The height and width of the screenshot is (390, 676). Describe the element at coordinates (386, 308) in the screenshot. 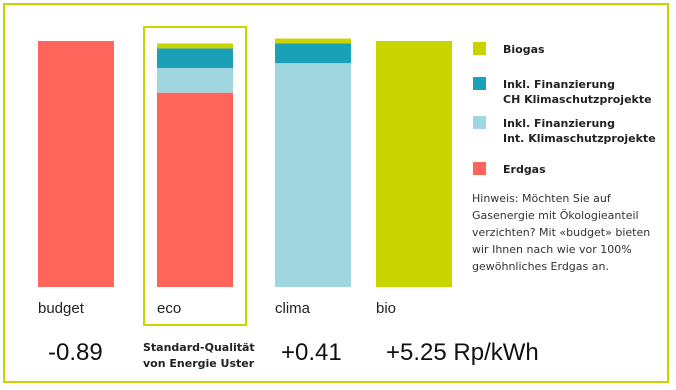

I see `category-label-bio: bio` at that location.